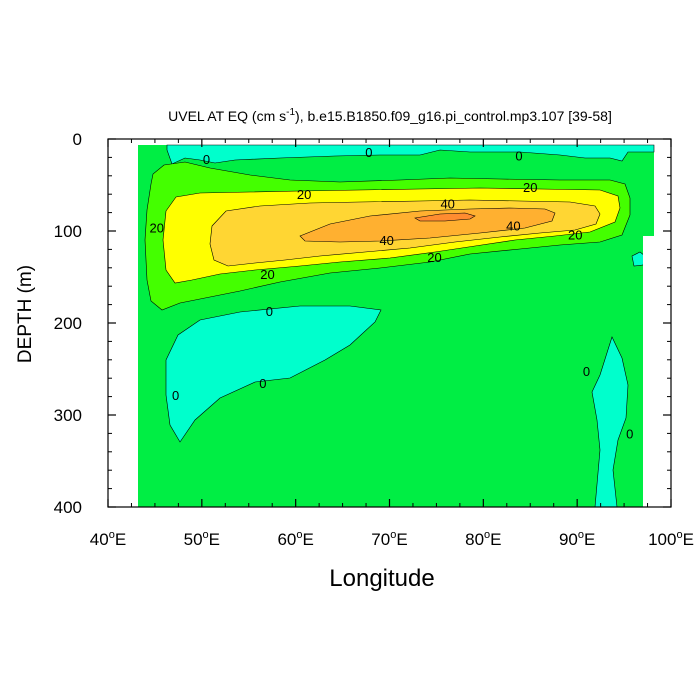  What do you see at coordinates (671, 539) in the screenshot?
I see `x-tick-label: 100oE` at bounding box center [671, 539].